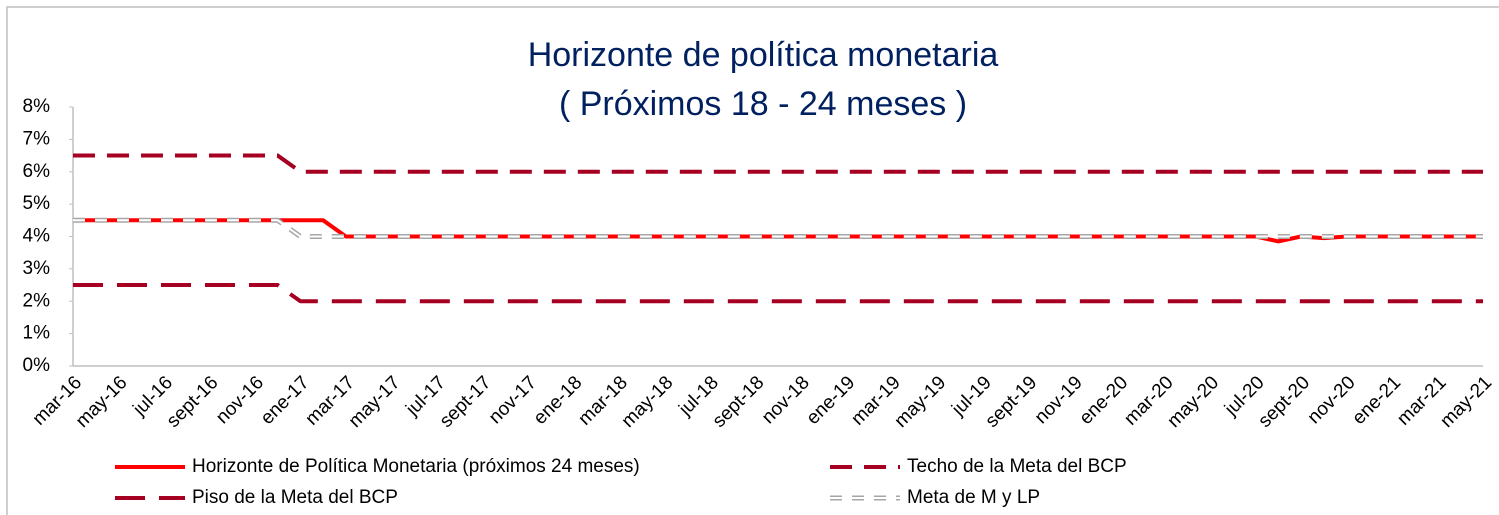 This screenshot has height=515, width=1499. I want to click on y-tick-label: 0%, so click(37, 365).